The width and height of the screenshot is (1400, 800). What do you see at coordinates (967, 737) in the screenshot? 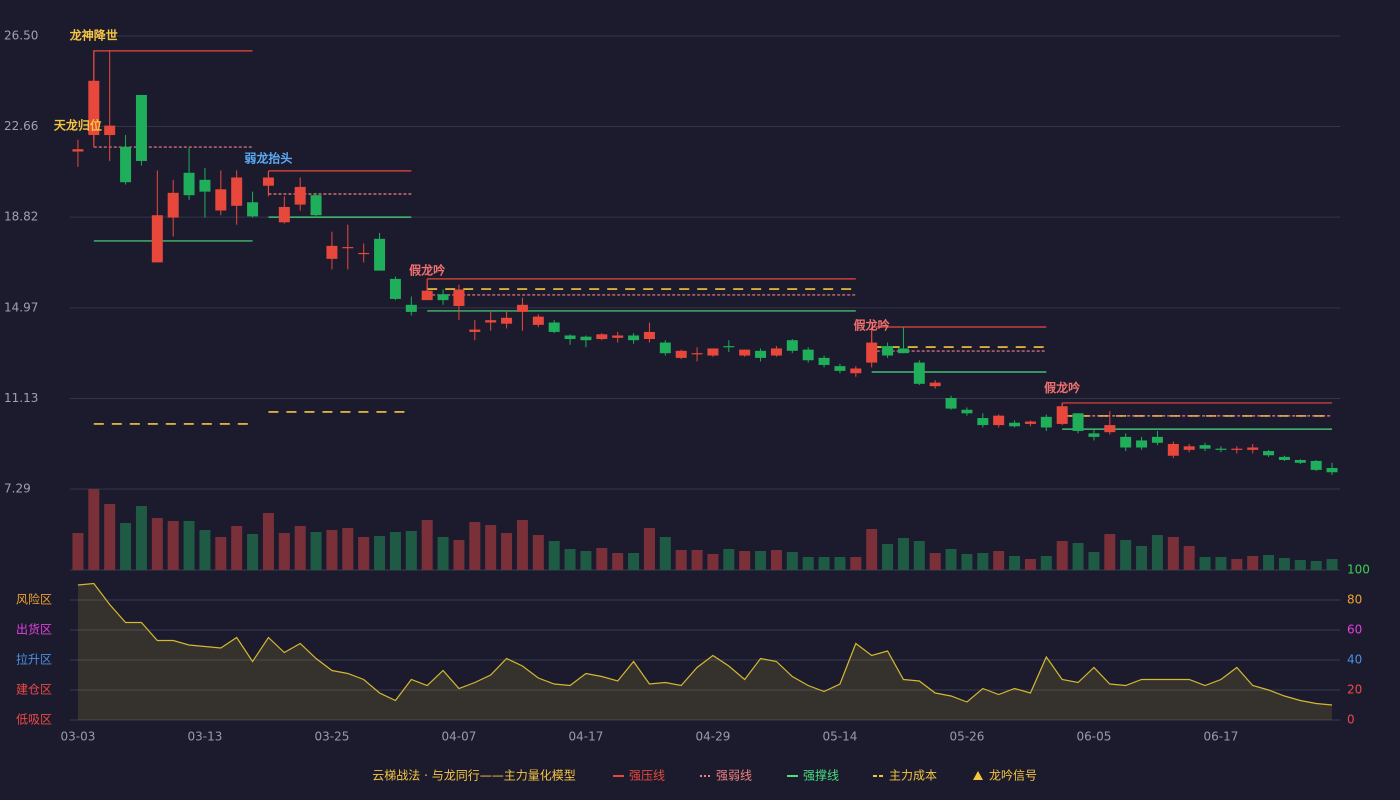
I see `x-tick-label: 05-26` at bounding box center [967, 737].